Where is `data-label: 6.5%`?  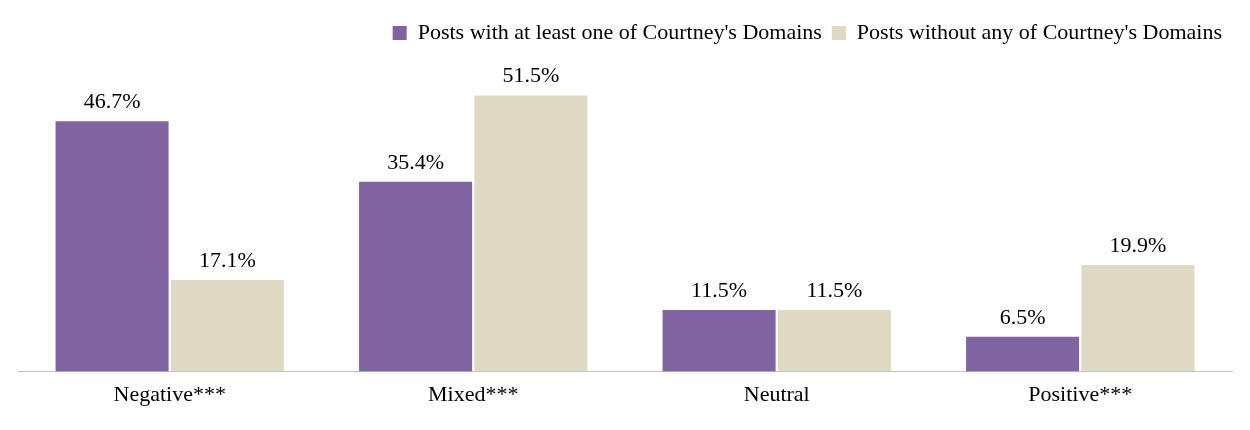
data-label: 6.5% is located at coordinates (1022, 316).